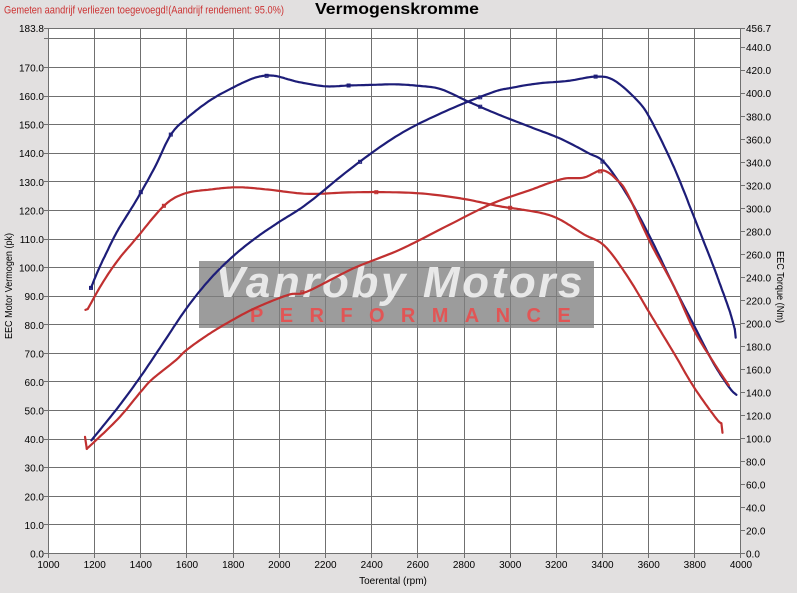 This screenshot has height=593, width=797. Describe the element at coordinates (35, 469) in the screenshot. I see `svg-text: 30.0` at that location.